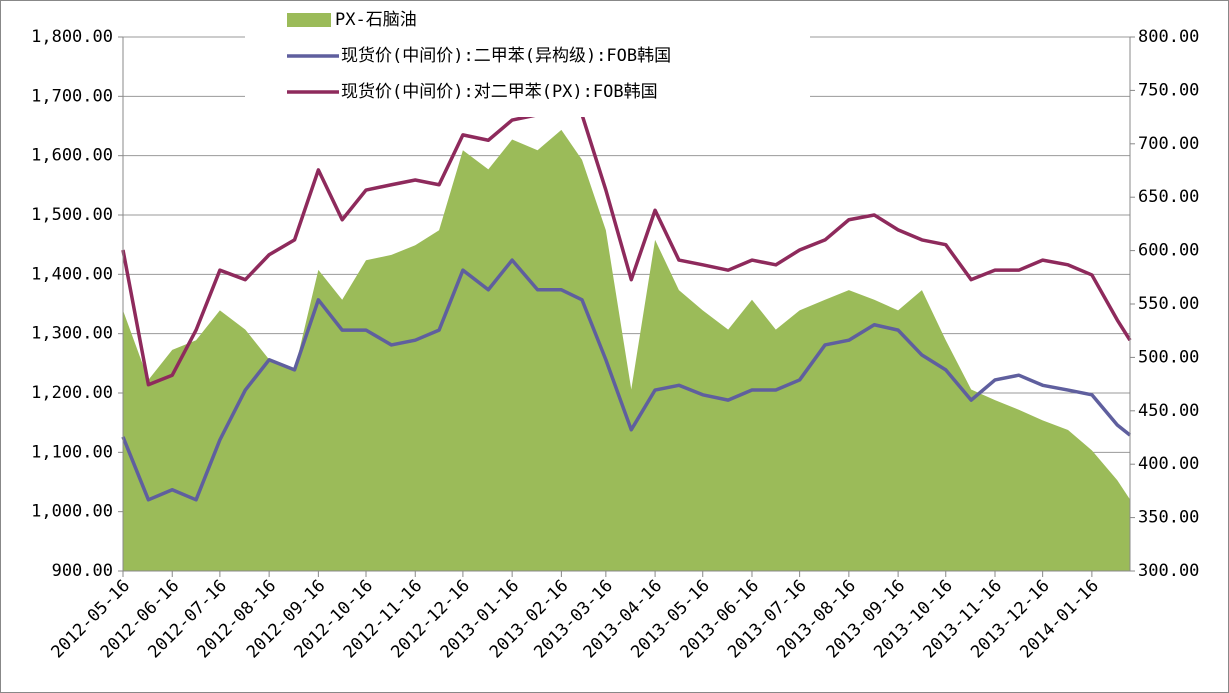  Describe the element at coordinates (376, 20) in the screenshot. I see `legend-label: PX-石脑油` at that location.